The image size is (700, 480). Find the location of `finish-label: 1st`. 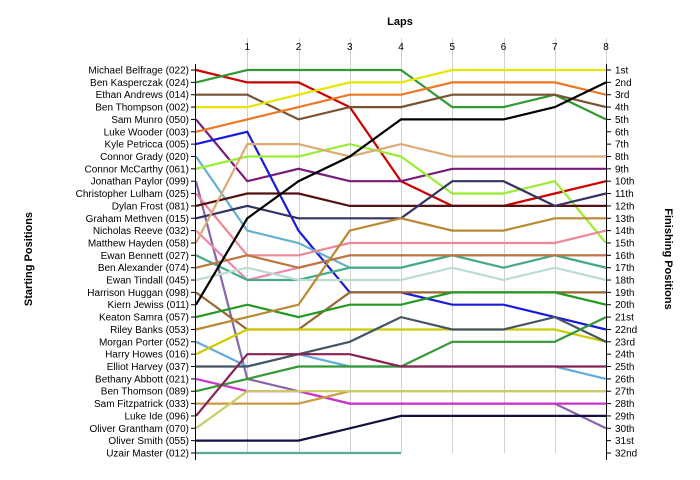

finish-label: 1st is located at coordinates (622, 71).